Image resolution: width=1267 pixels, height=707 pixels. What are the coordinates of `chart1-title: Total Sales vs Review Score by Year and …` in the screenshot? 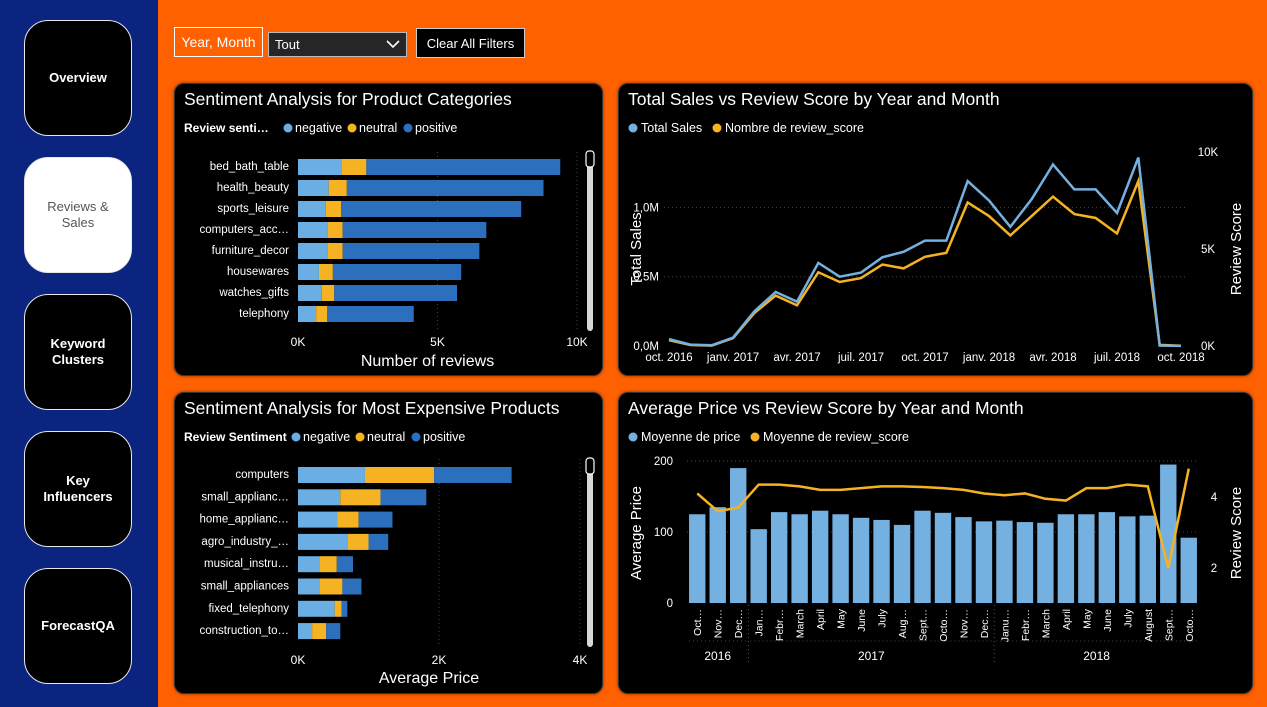 It's located at (814, 99).